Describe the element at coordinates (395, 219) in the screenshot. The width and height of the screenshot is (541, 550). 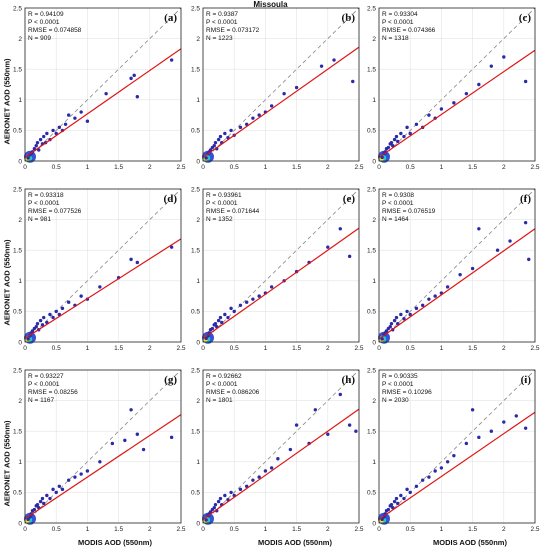
I see `panel-6-stat-4: N = 1464` at that location.